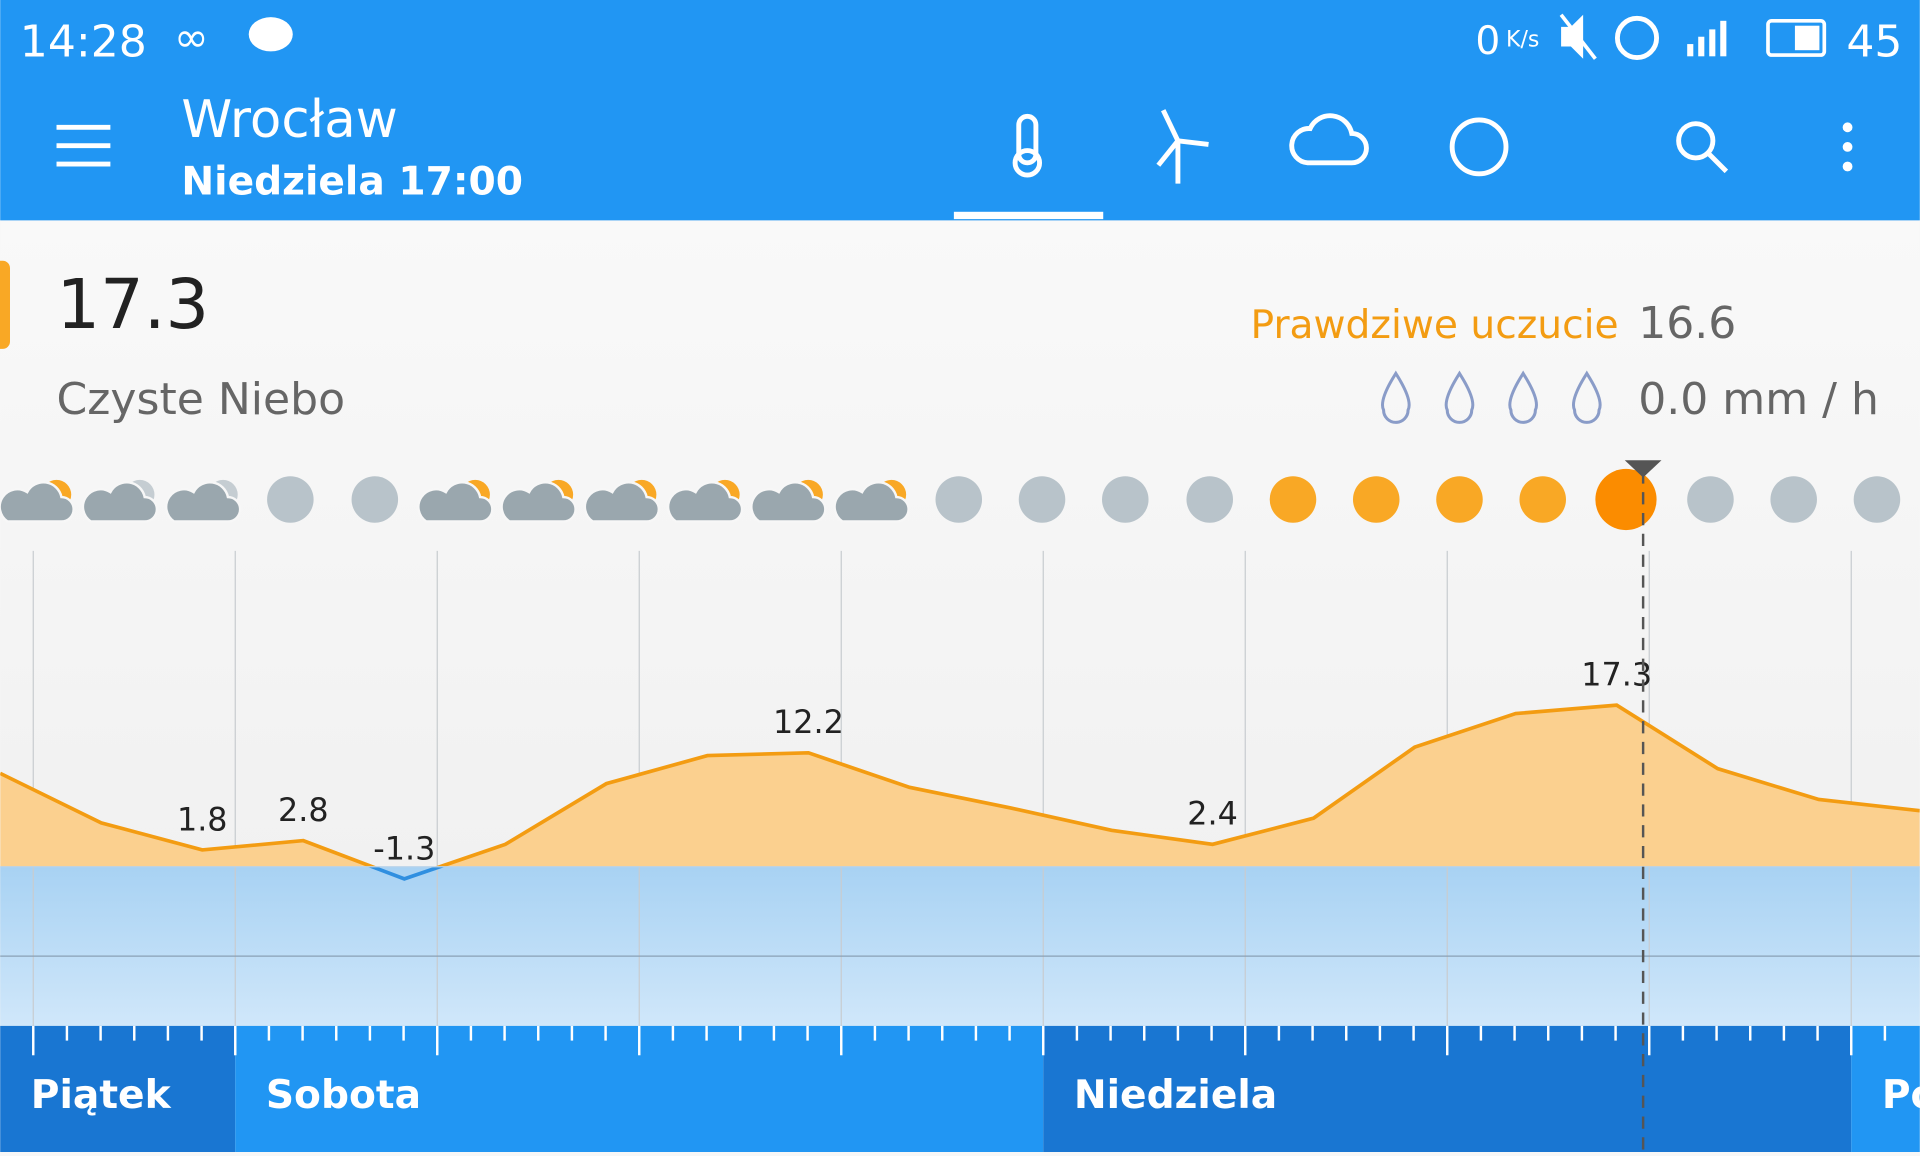 This screenshot has width=1920, height=1156. I want to click on more-button, so click(1847, 147).